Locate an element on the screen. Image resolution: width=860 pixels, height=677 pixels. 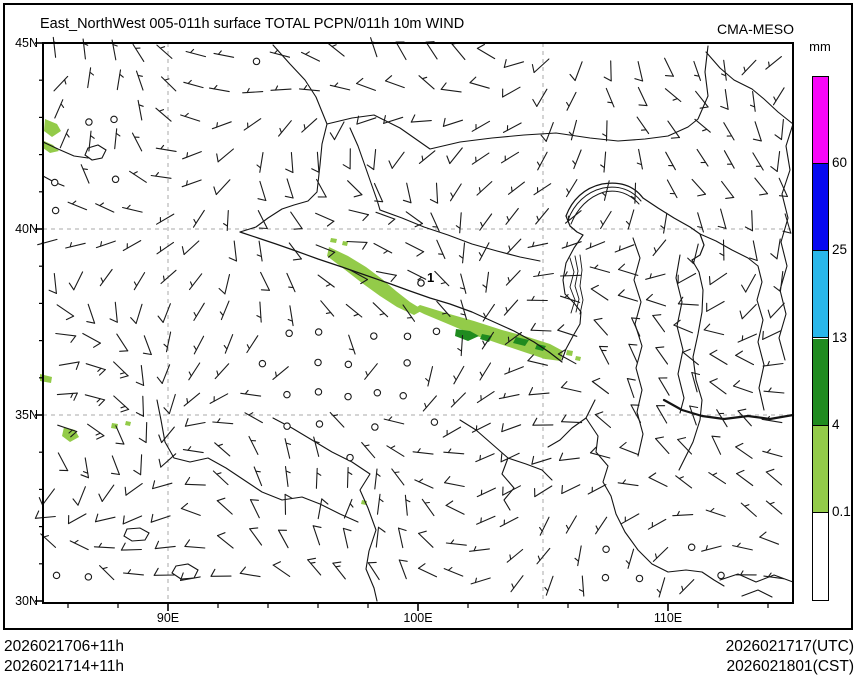
colorbar-unit-label: mm is located at coordinates (820, 46).